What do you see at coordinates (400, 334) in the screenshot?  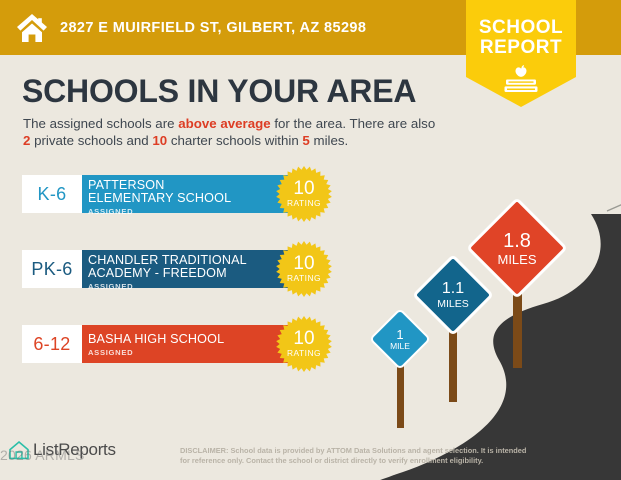 I see `distance-value-1: 1` at bounding box center [400, 334].